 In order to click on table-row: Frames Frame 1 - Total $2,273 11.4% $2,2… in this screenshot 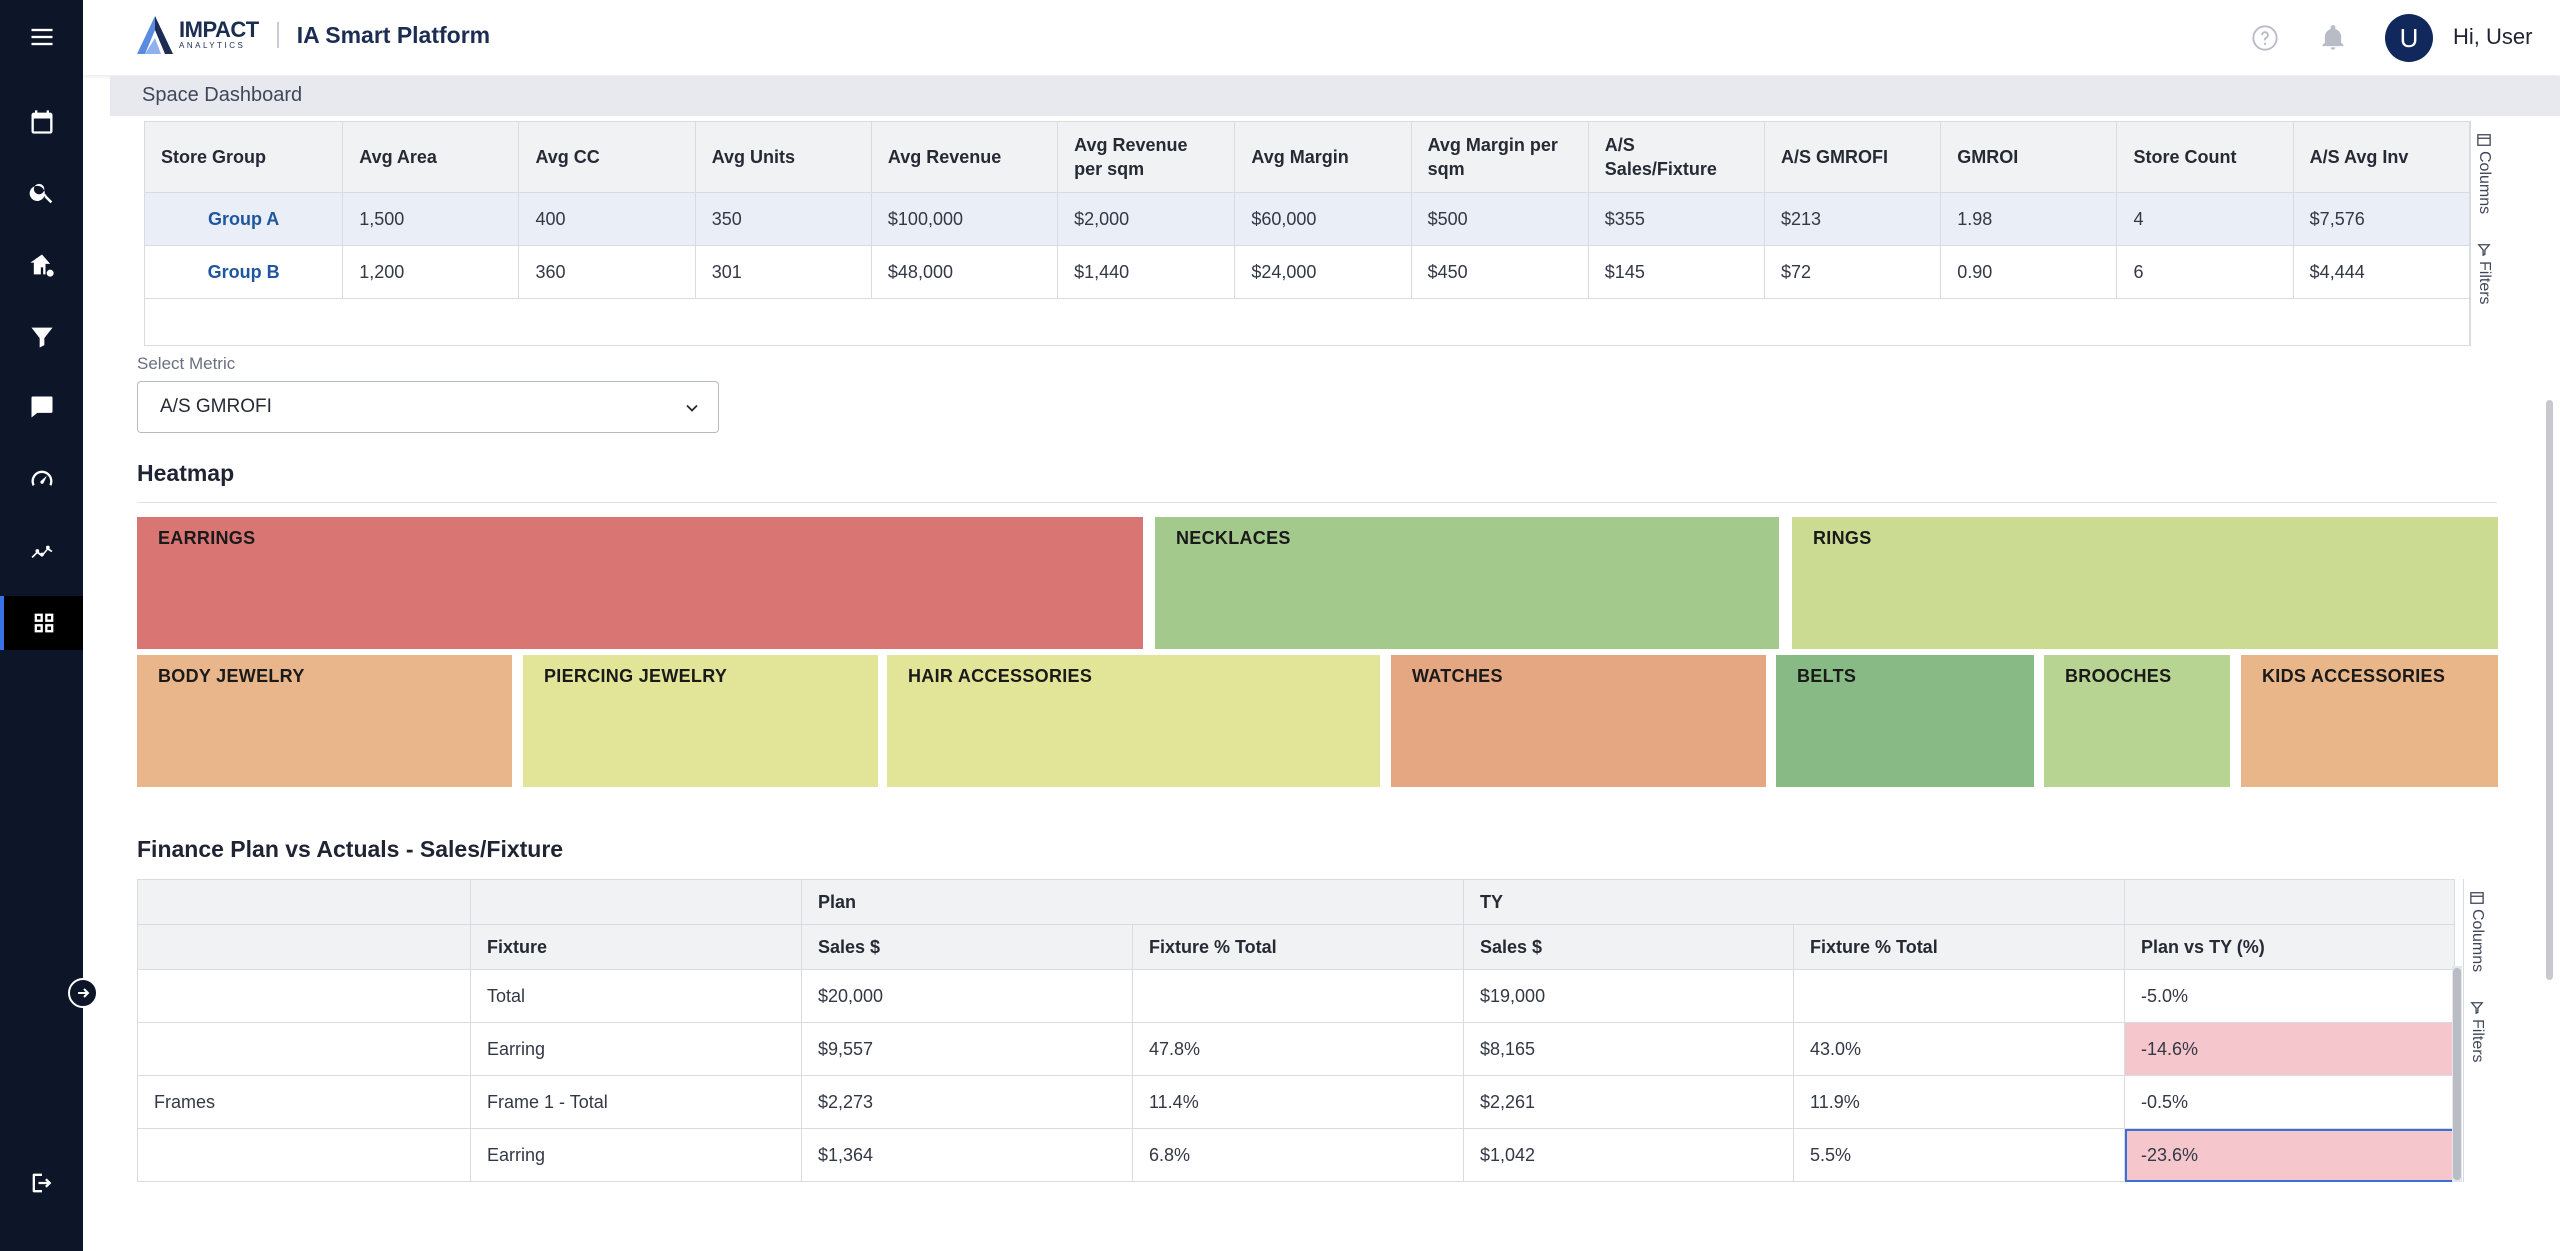, I will do `click(1296, 1102)`.